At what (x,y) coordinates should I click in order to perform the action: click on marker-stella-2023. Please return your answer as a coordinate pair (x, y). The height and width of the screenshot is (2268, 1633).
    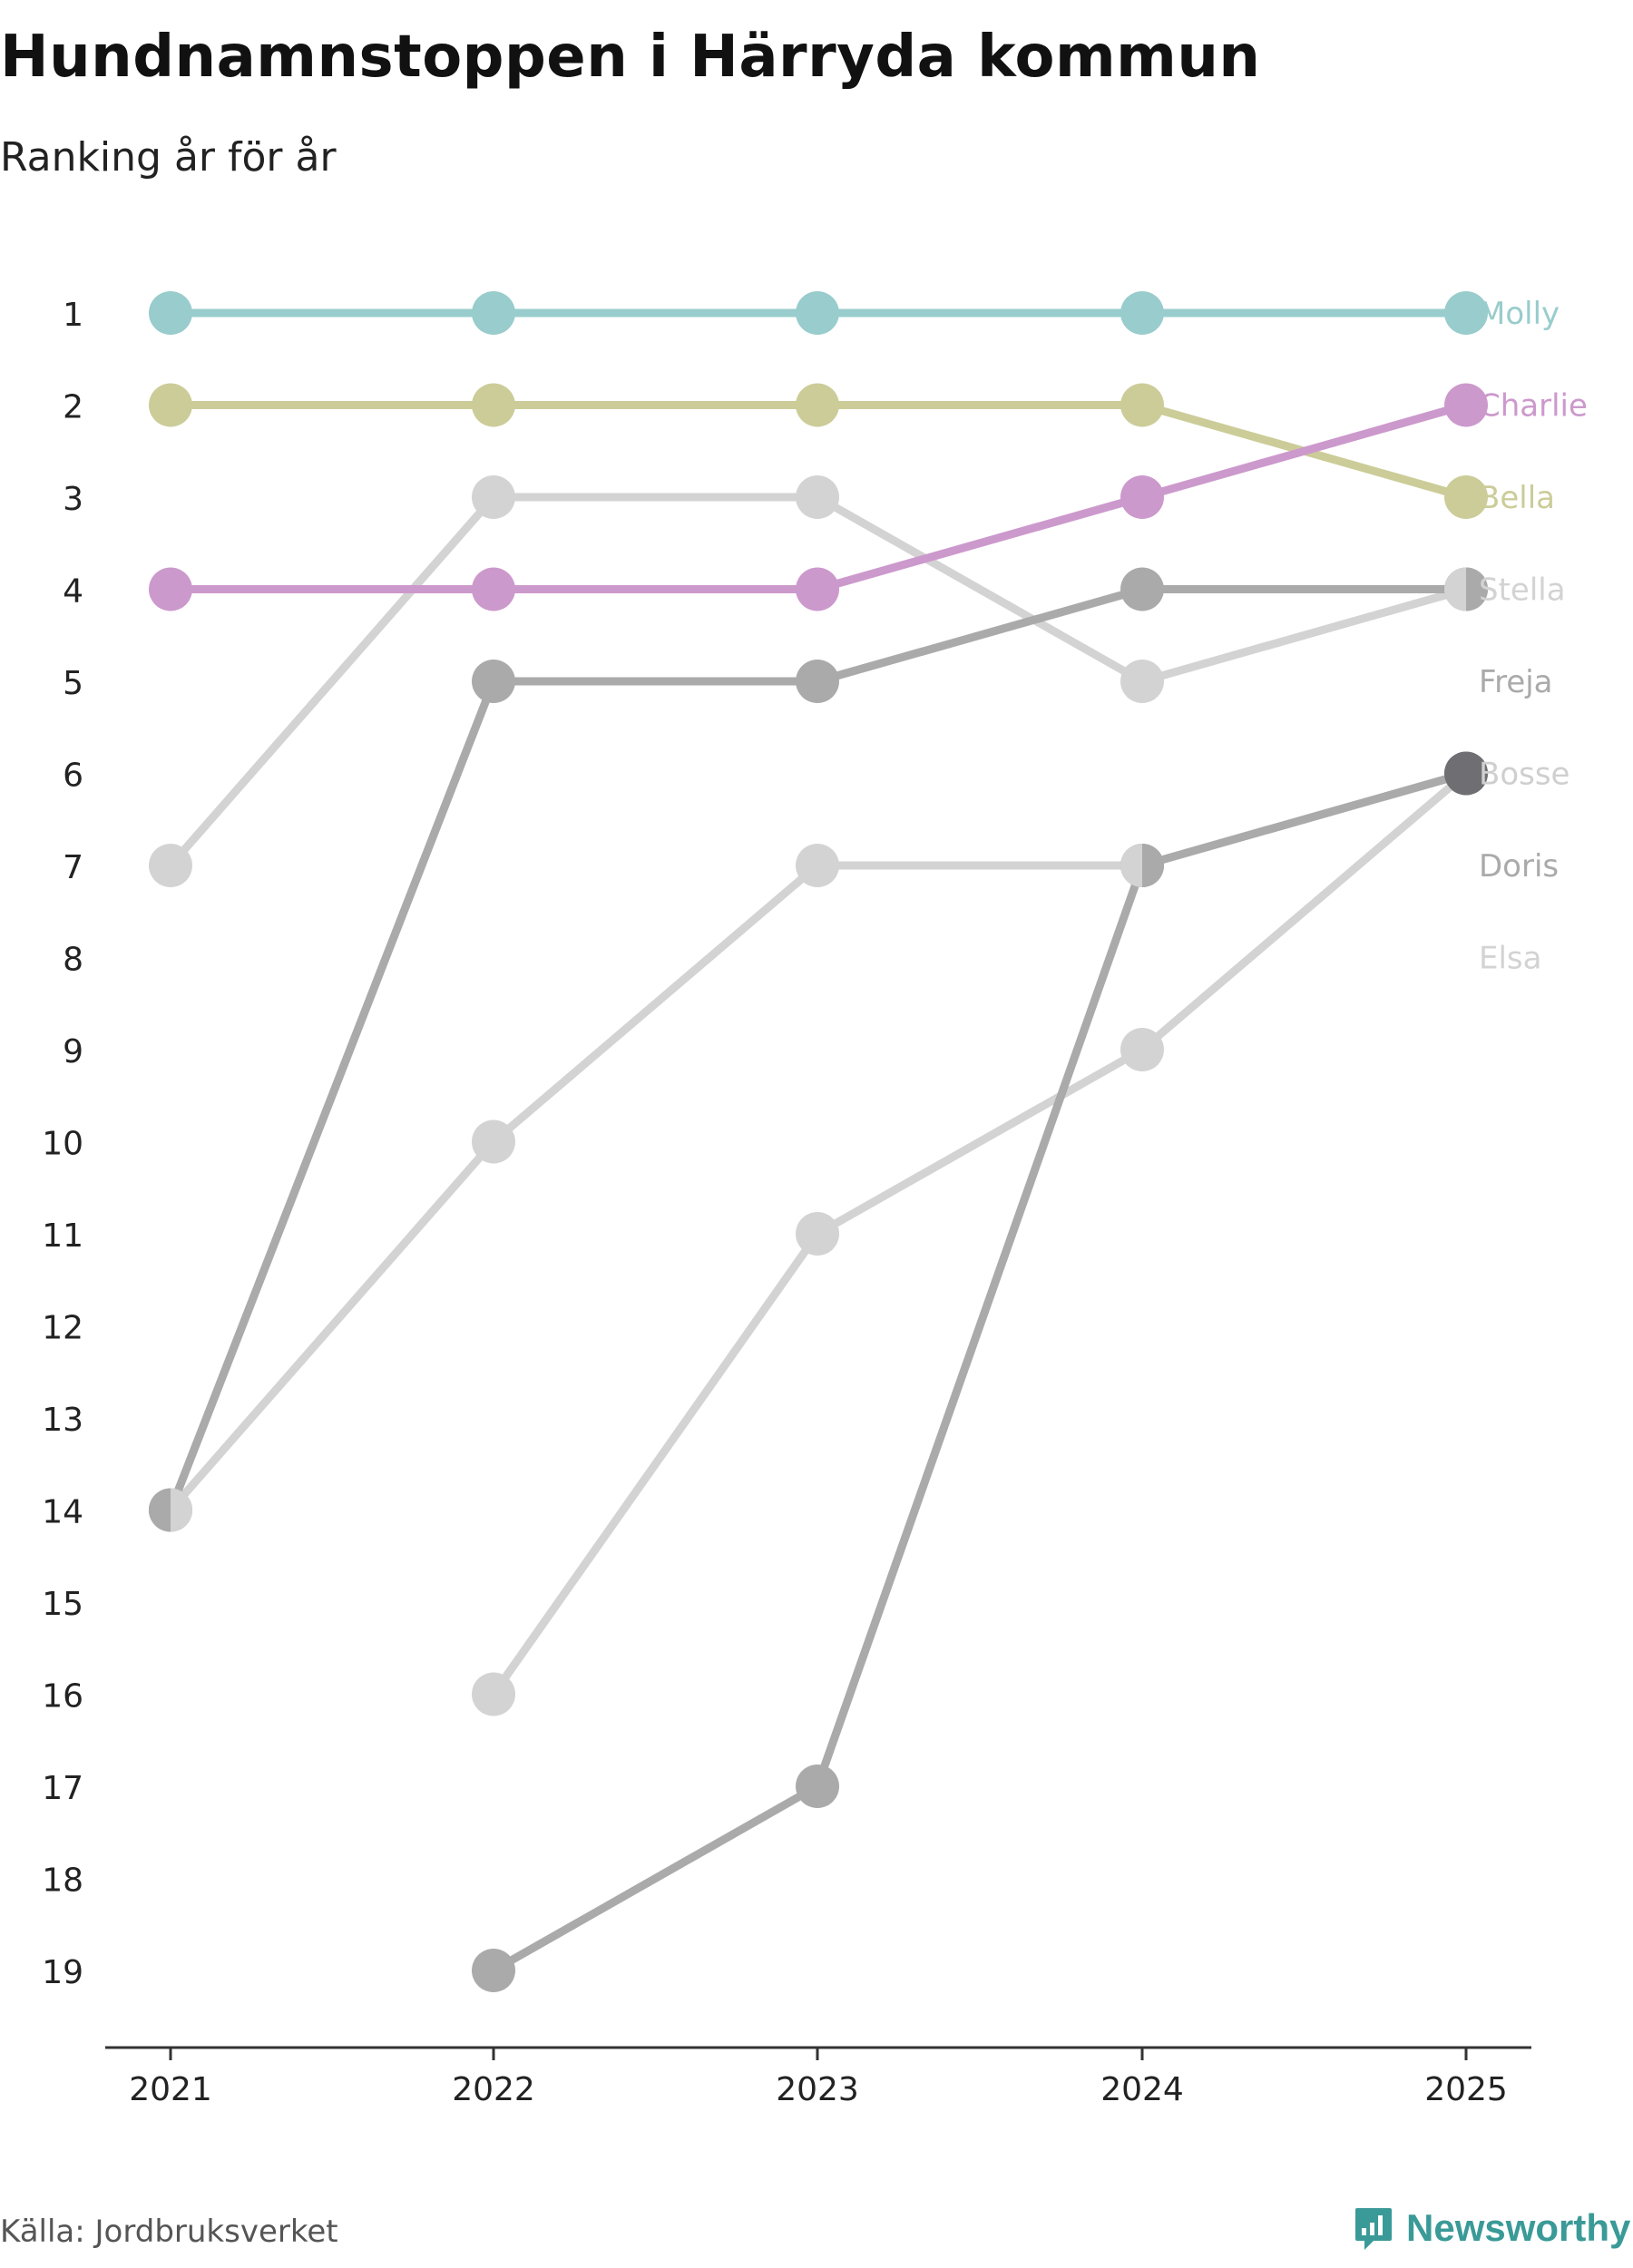
    Looking at the image, I should click on (817, 1787).